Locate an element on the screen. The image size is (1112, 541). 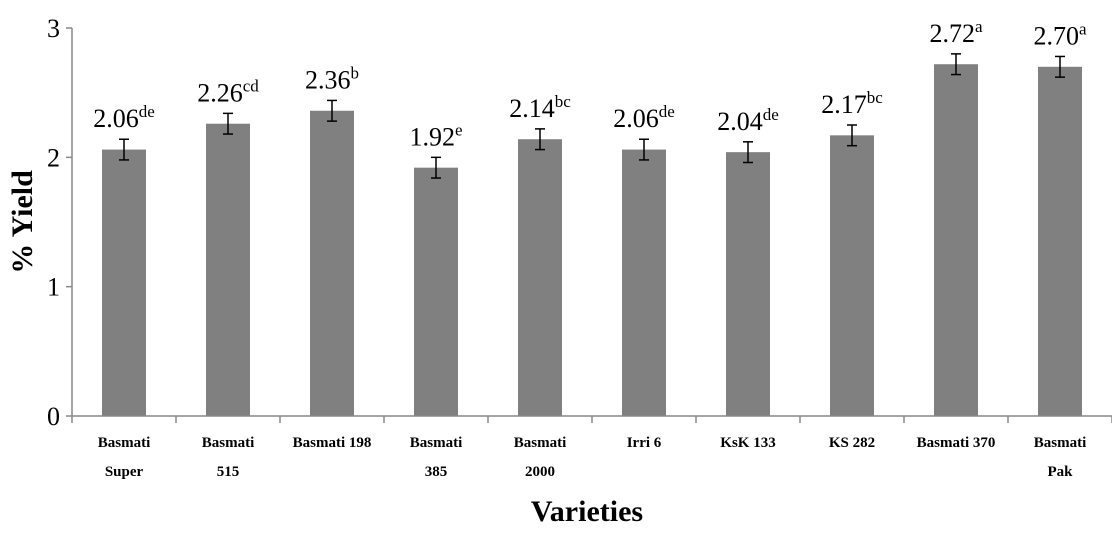
data-label: 1.92e is located at coordinates (435, 135).